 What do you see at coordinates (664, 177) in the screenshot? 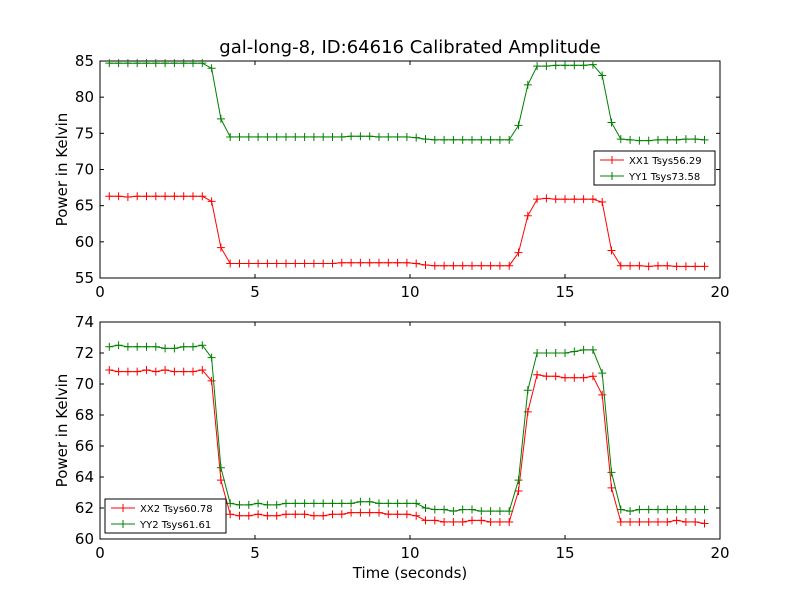
I see `legend-label: YY1 Tsys73.58` at bounding box center [664, 177].